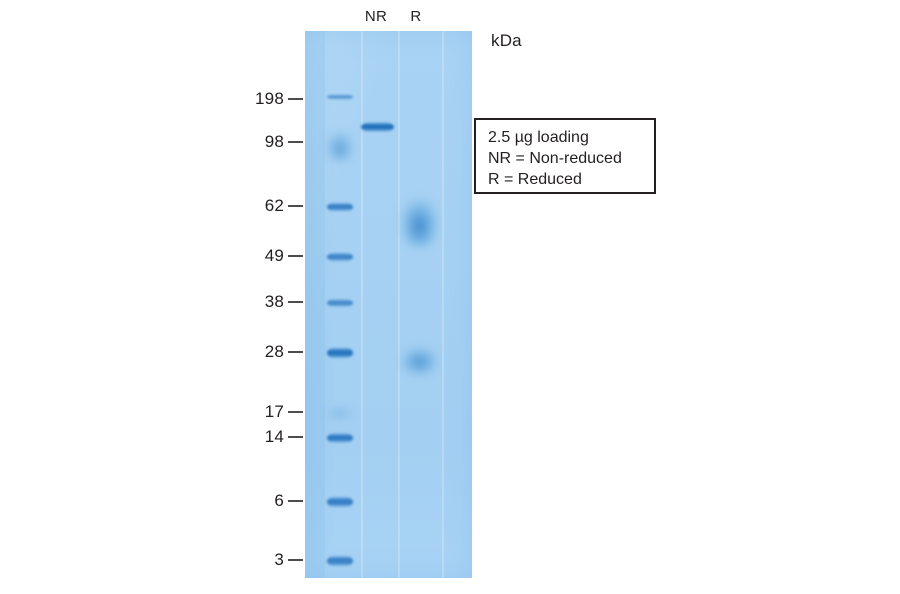 This screenshot has width=900, height=594. Describe the element at coordinates (279, 500) in the screenshot. I see `mw-marker-label: 6` at that location.